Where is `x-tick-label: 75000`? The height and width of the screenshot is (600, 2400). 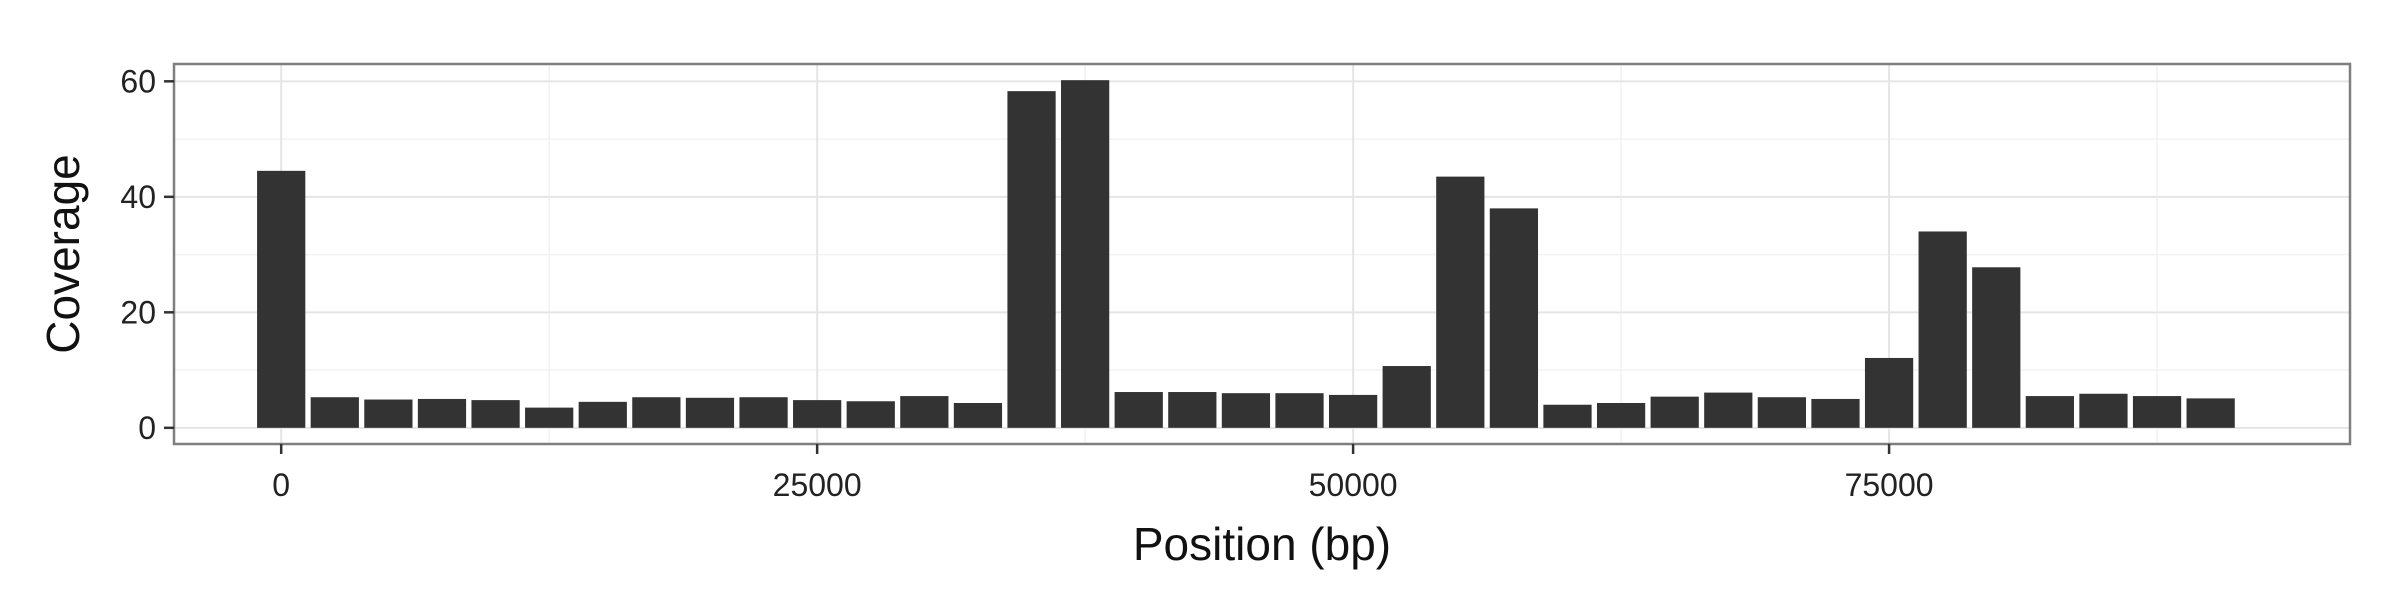 x-tick-label: 75000 is located at coordinates (1889, 485).